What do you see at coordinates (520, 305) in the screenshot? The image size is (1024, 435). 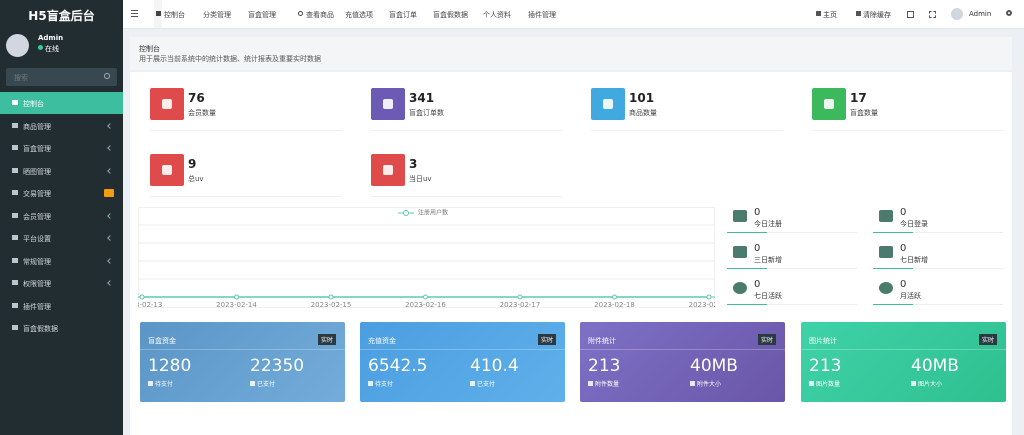 I see `x-tick-label: 2023-02-17` at bounding box center [520, 305].